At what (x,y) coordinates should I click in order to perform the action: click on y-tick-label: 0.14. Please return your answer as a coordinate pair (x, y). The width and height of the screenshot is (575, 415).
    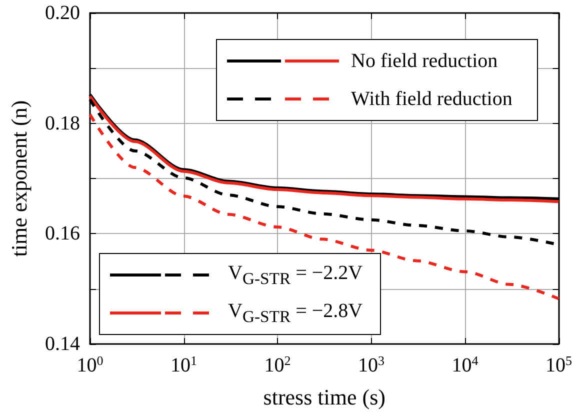
    Looking at the image, I should click on (62, 344).